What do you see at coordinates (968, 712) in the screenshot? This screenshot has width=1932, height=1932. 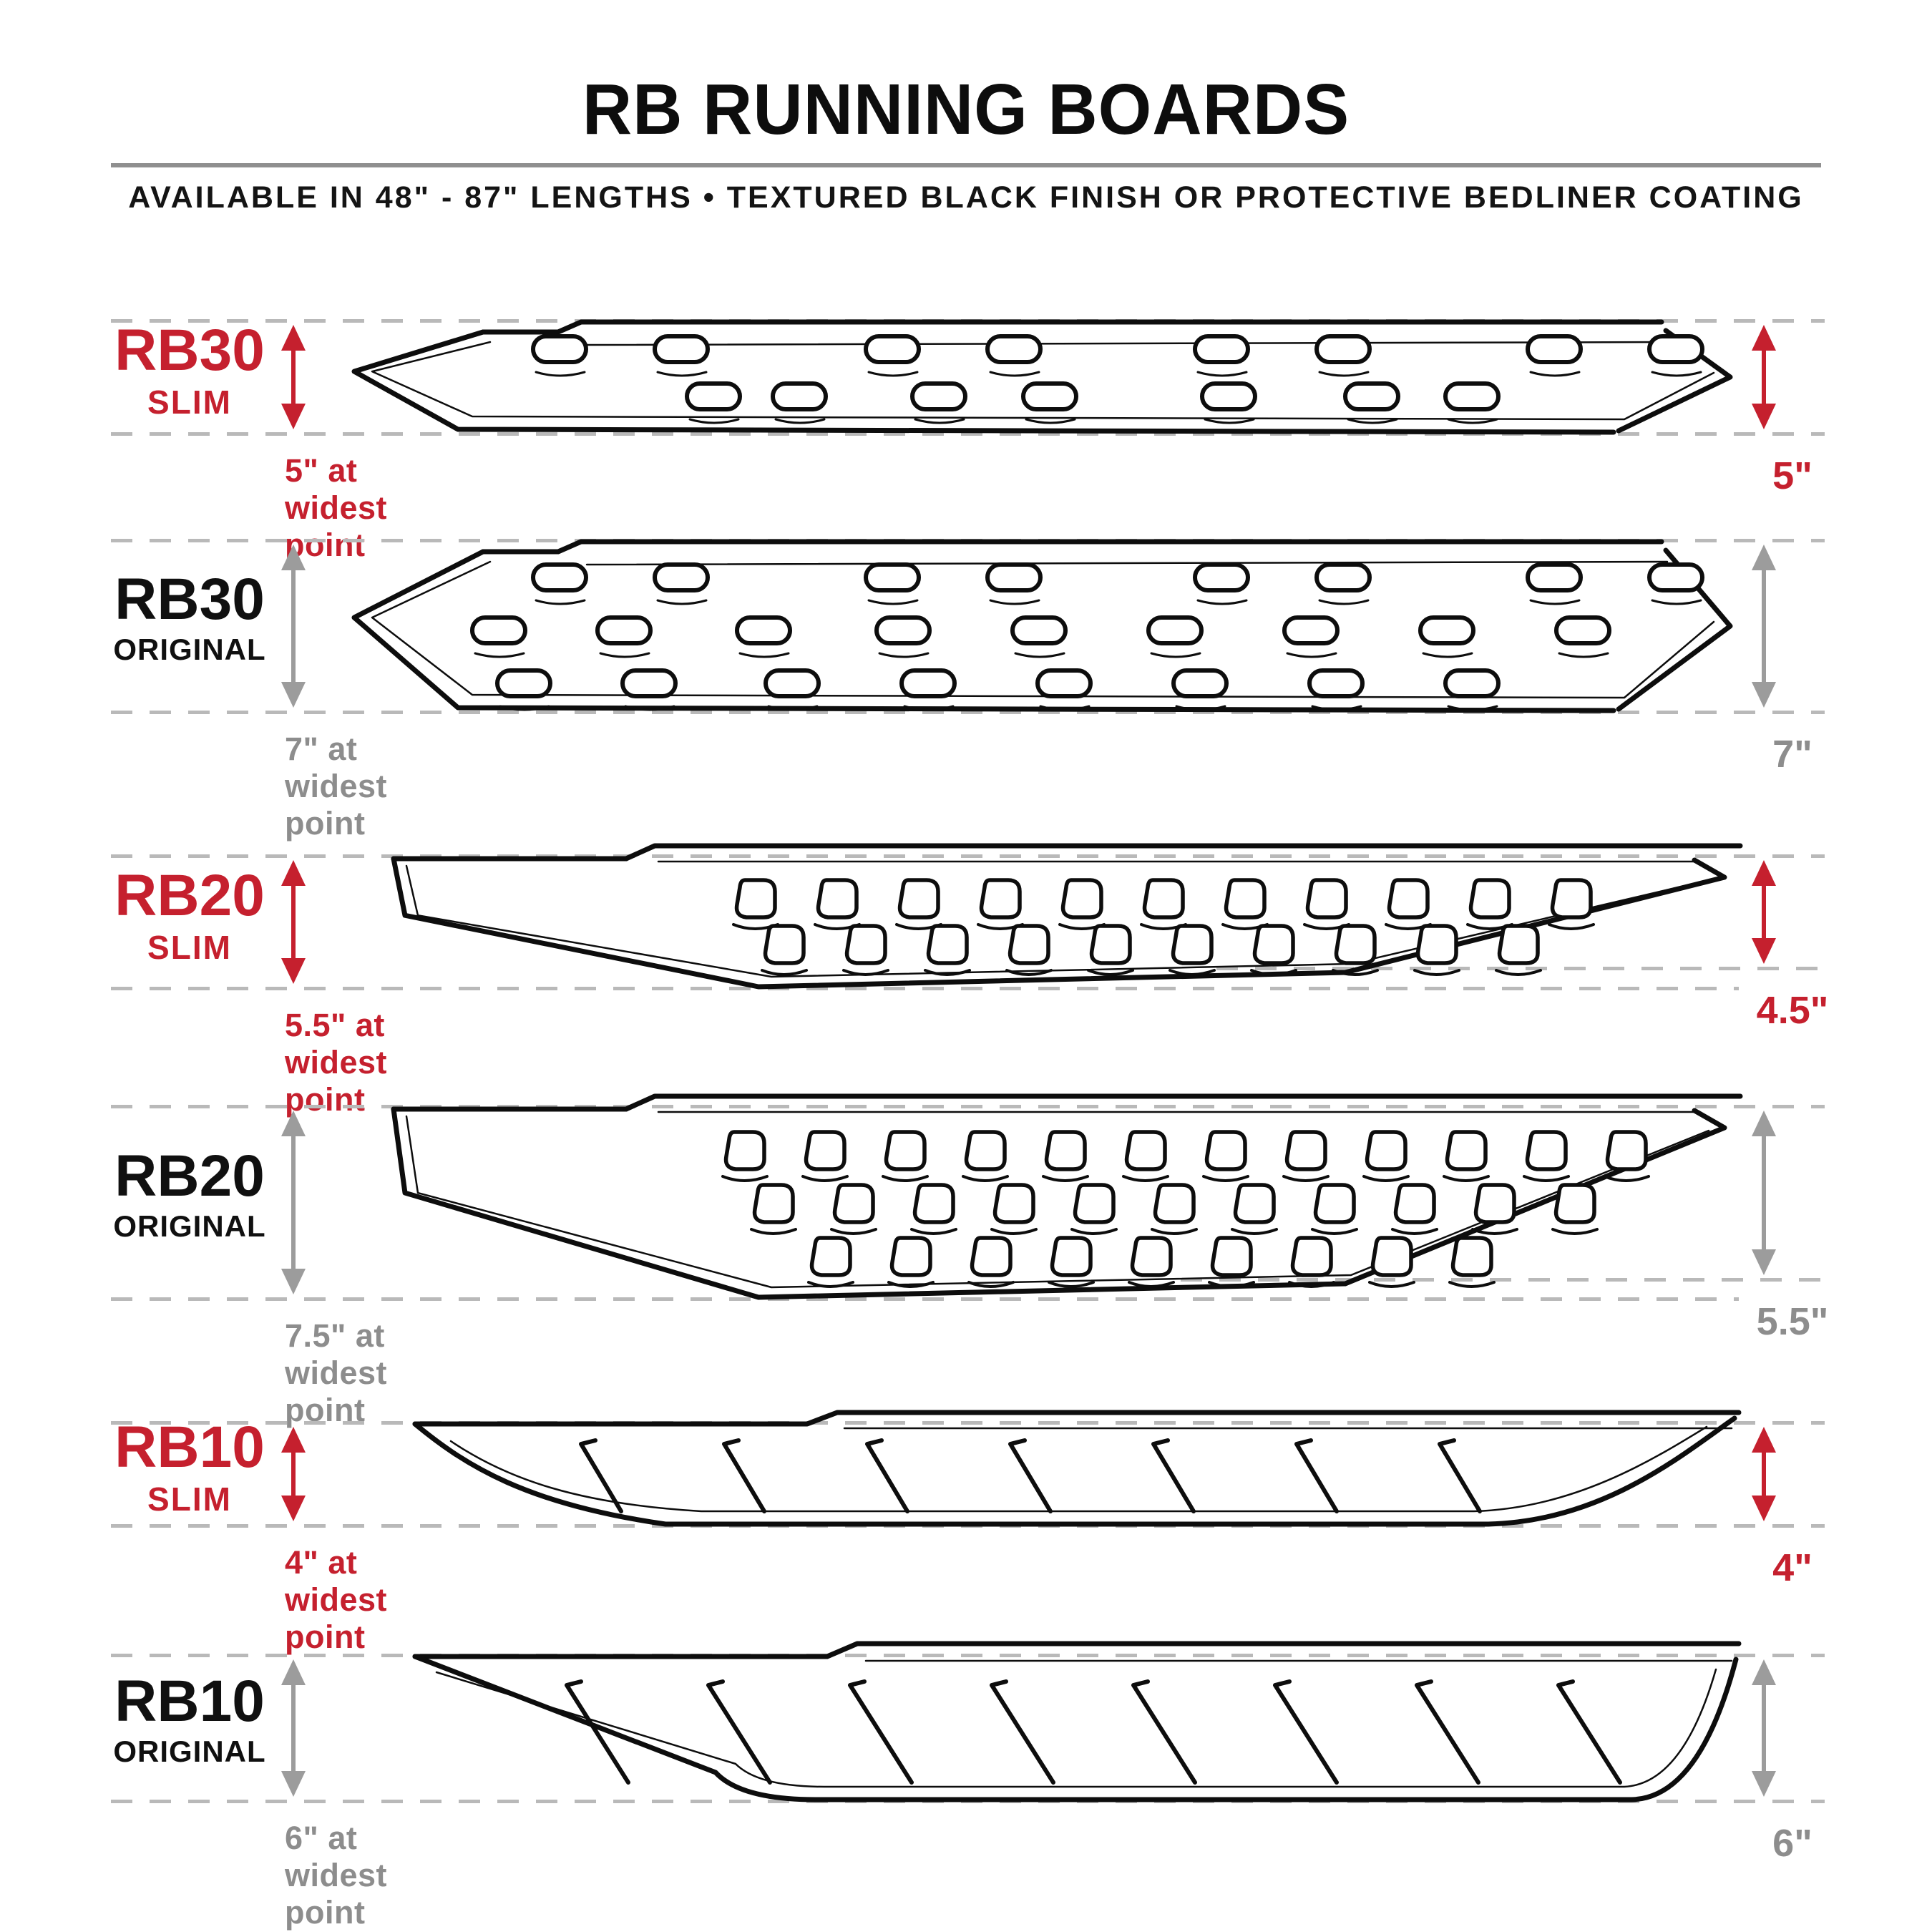 I see `dimension-dashline-bottom` at bounding box center [968, 712].